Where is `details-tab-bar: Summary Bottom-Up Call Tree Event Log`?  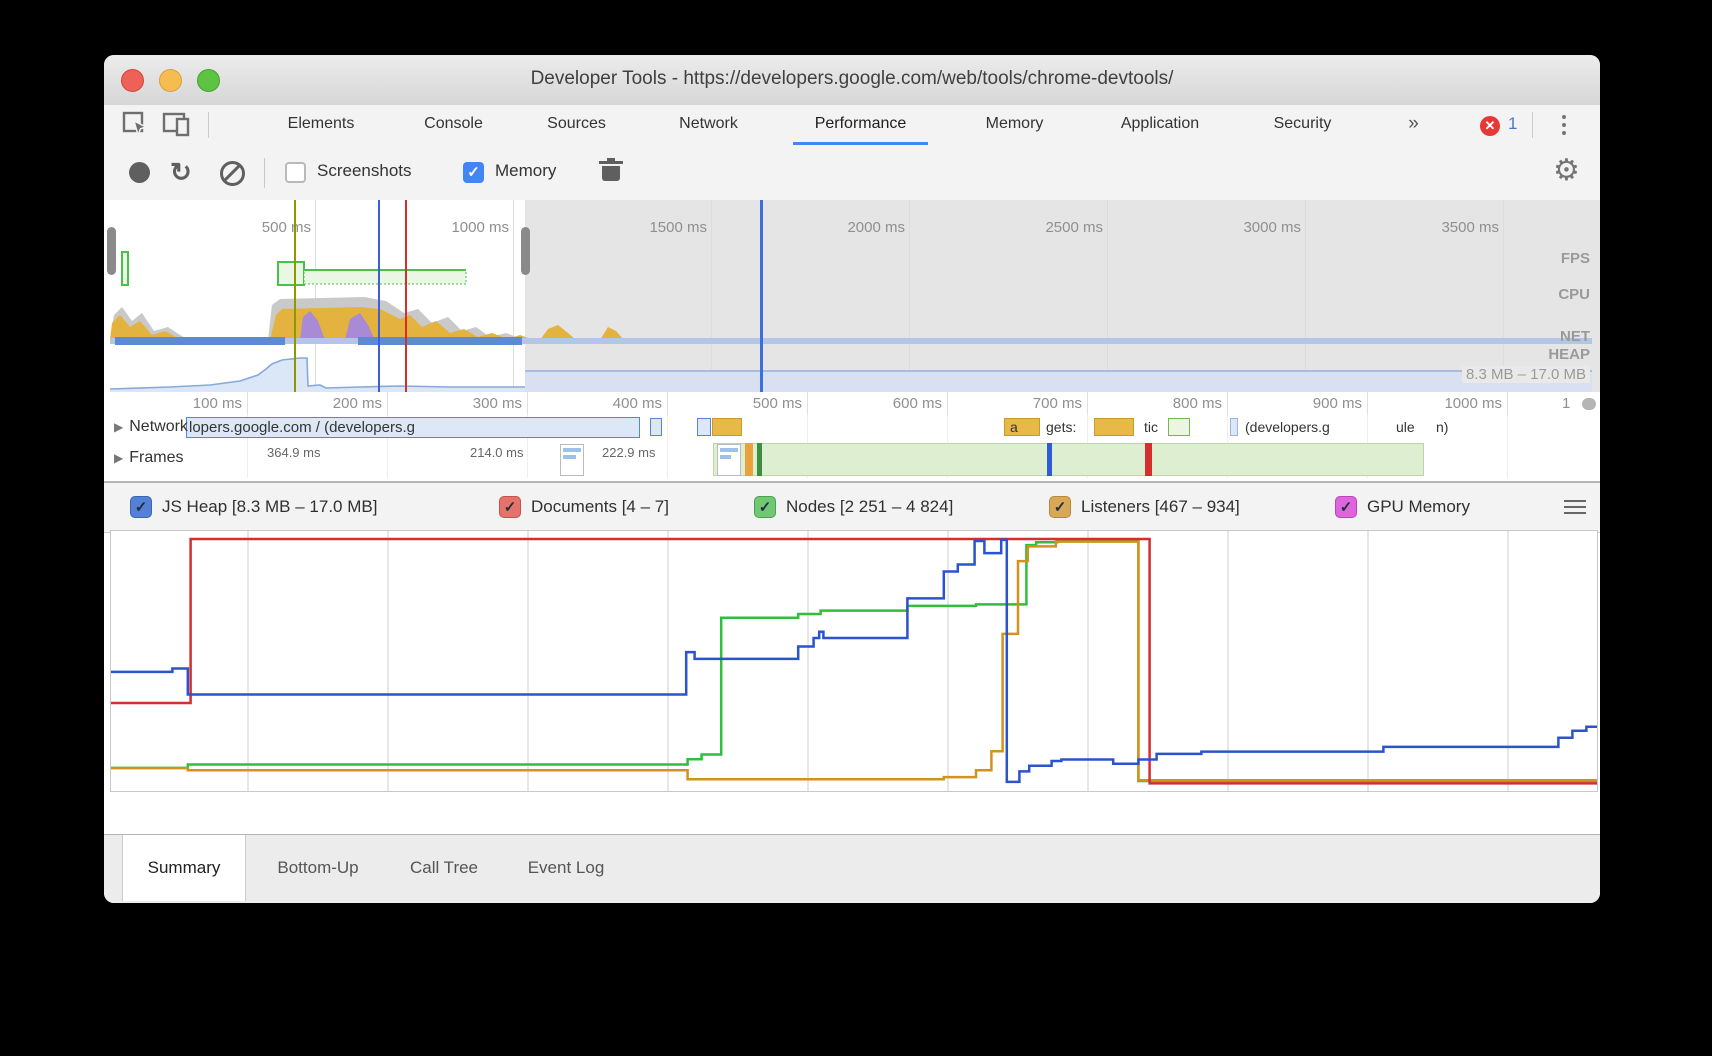 details-tab-bar: Summary Bottom-Up Call Tree Event Log is located at coordinates (852, 868).